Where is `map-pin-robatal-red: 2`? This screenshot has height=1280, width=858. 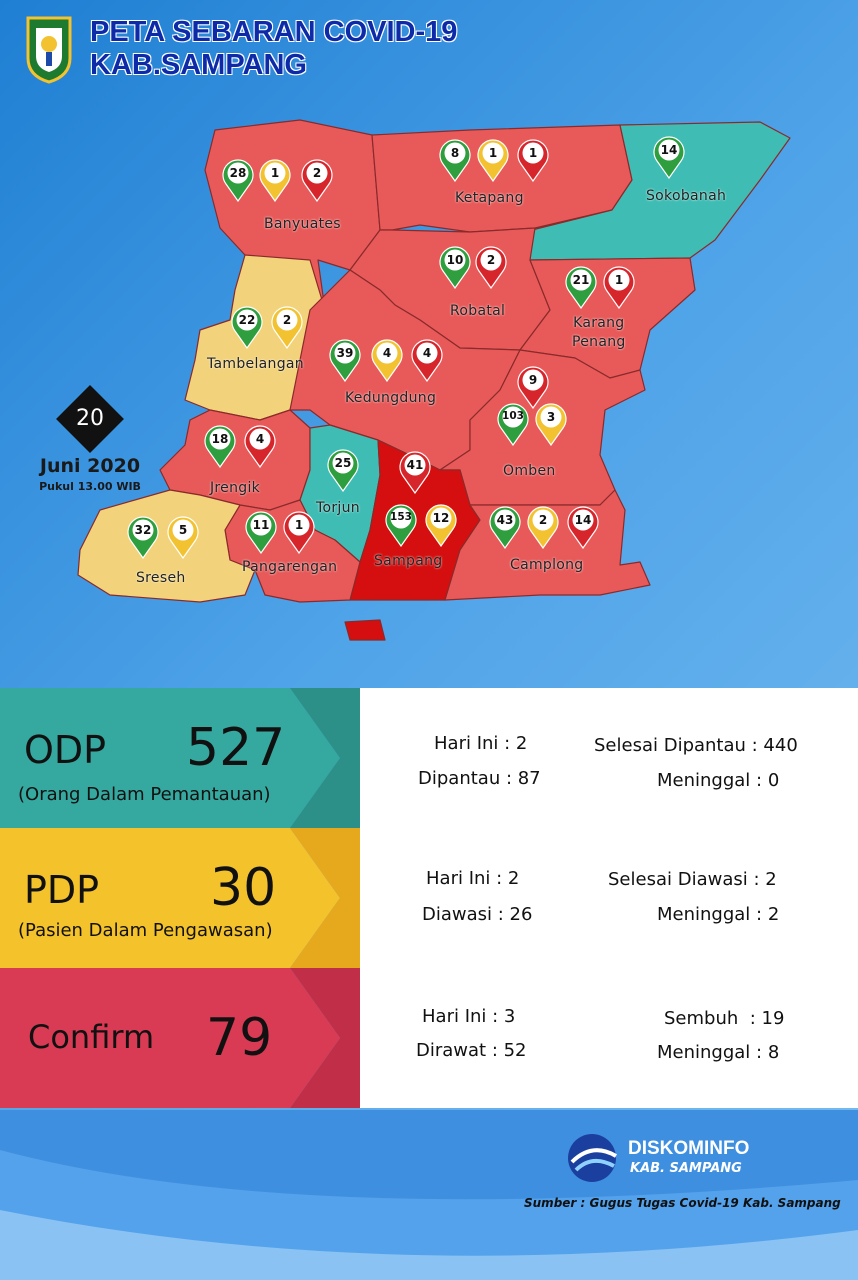 map-pin-robatal-red: 2 is located at coordinates (491, 267).